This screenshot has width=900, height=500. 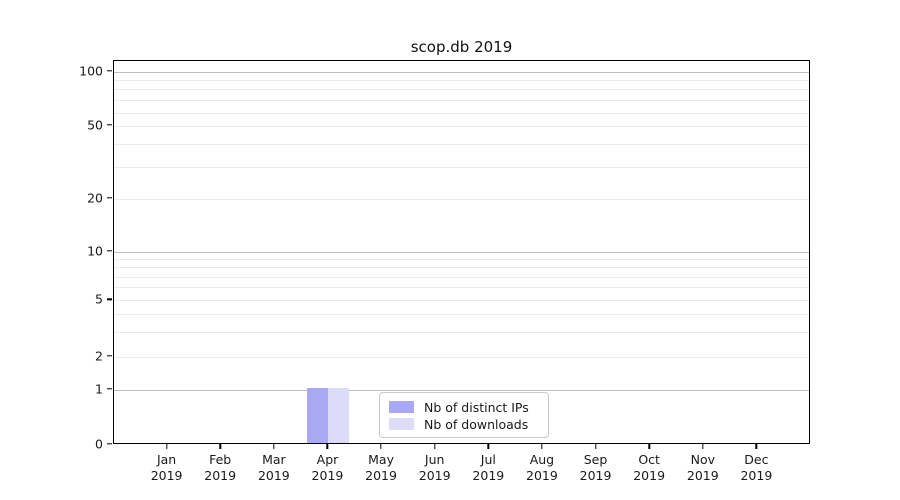 I want to click on y-tick-label: 1, so click(x=99, y=388).